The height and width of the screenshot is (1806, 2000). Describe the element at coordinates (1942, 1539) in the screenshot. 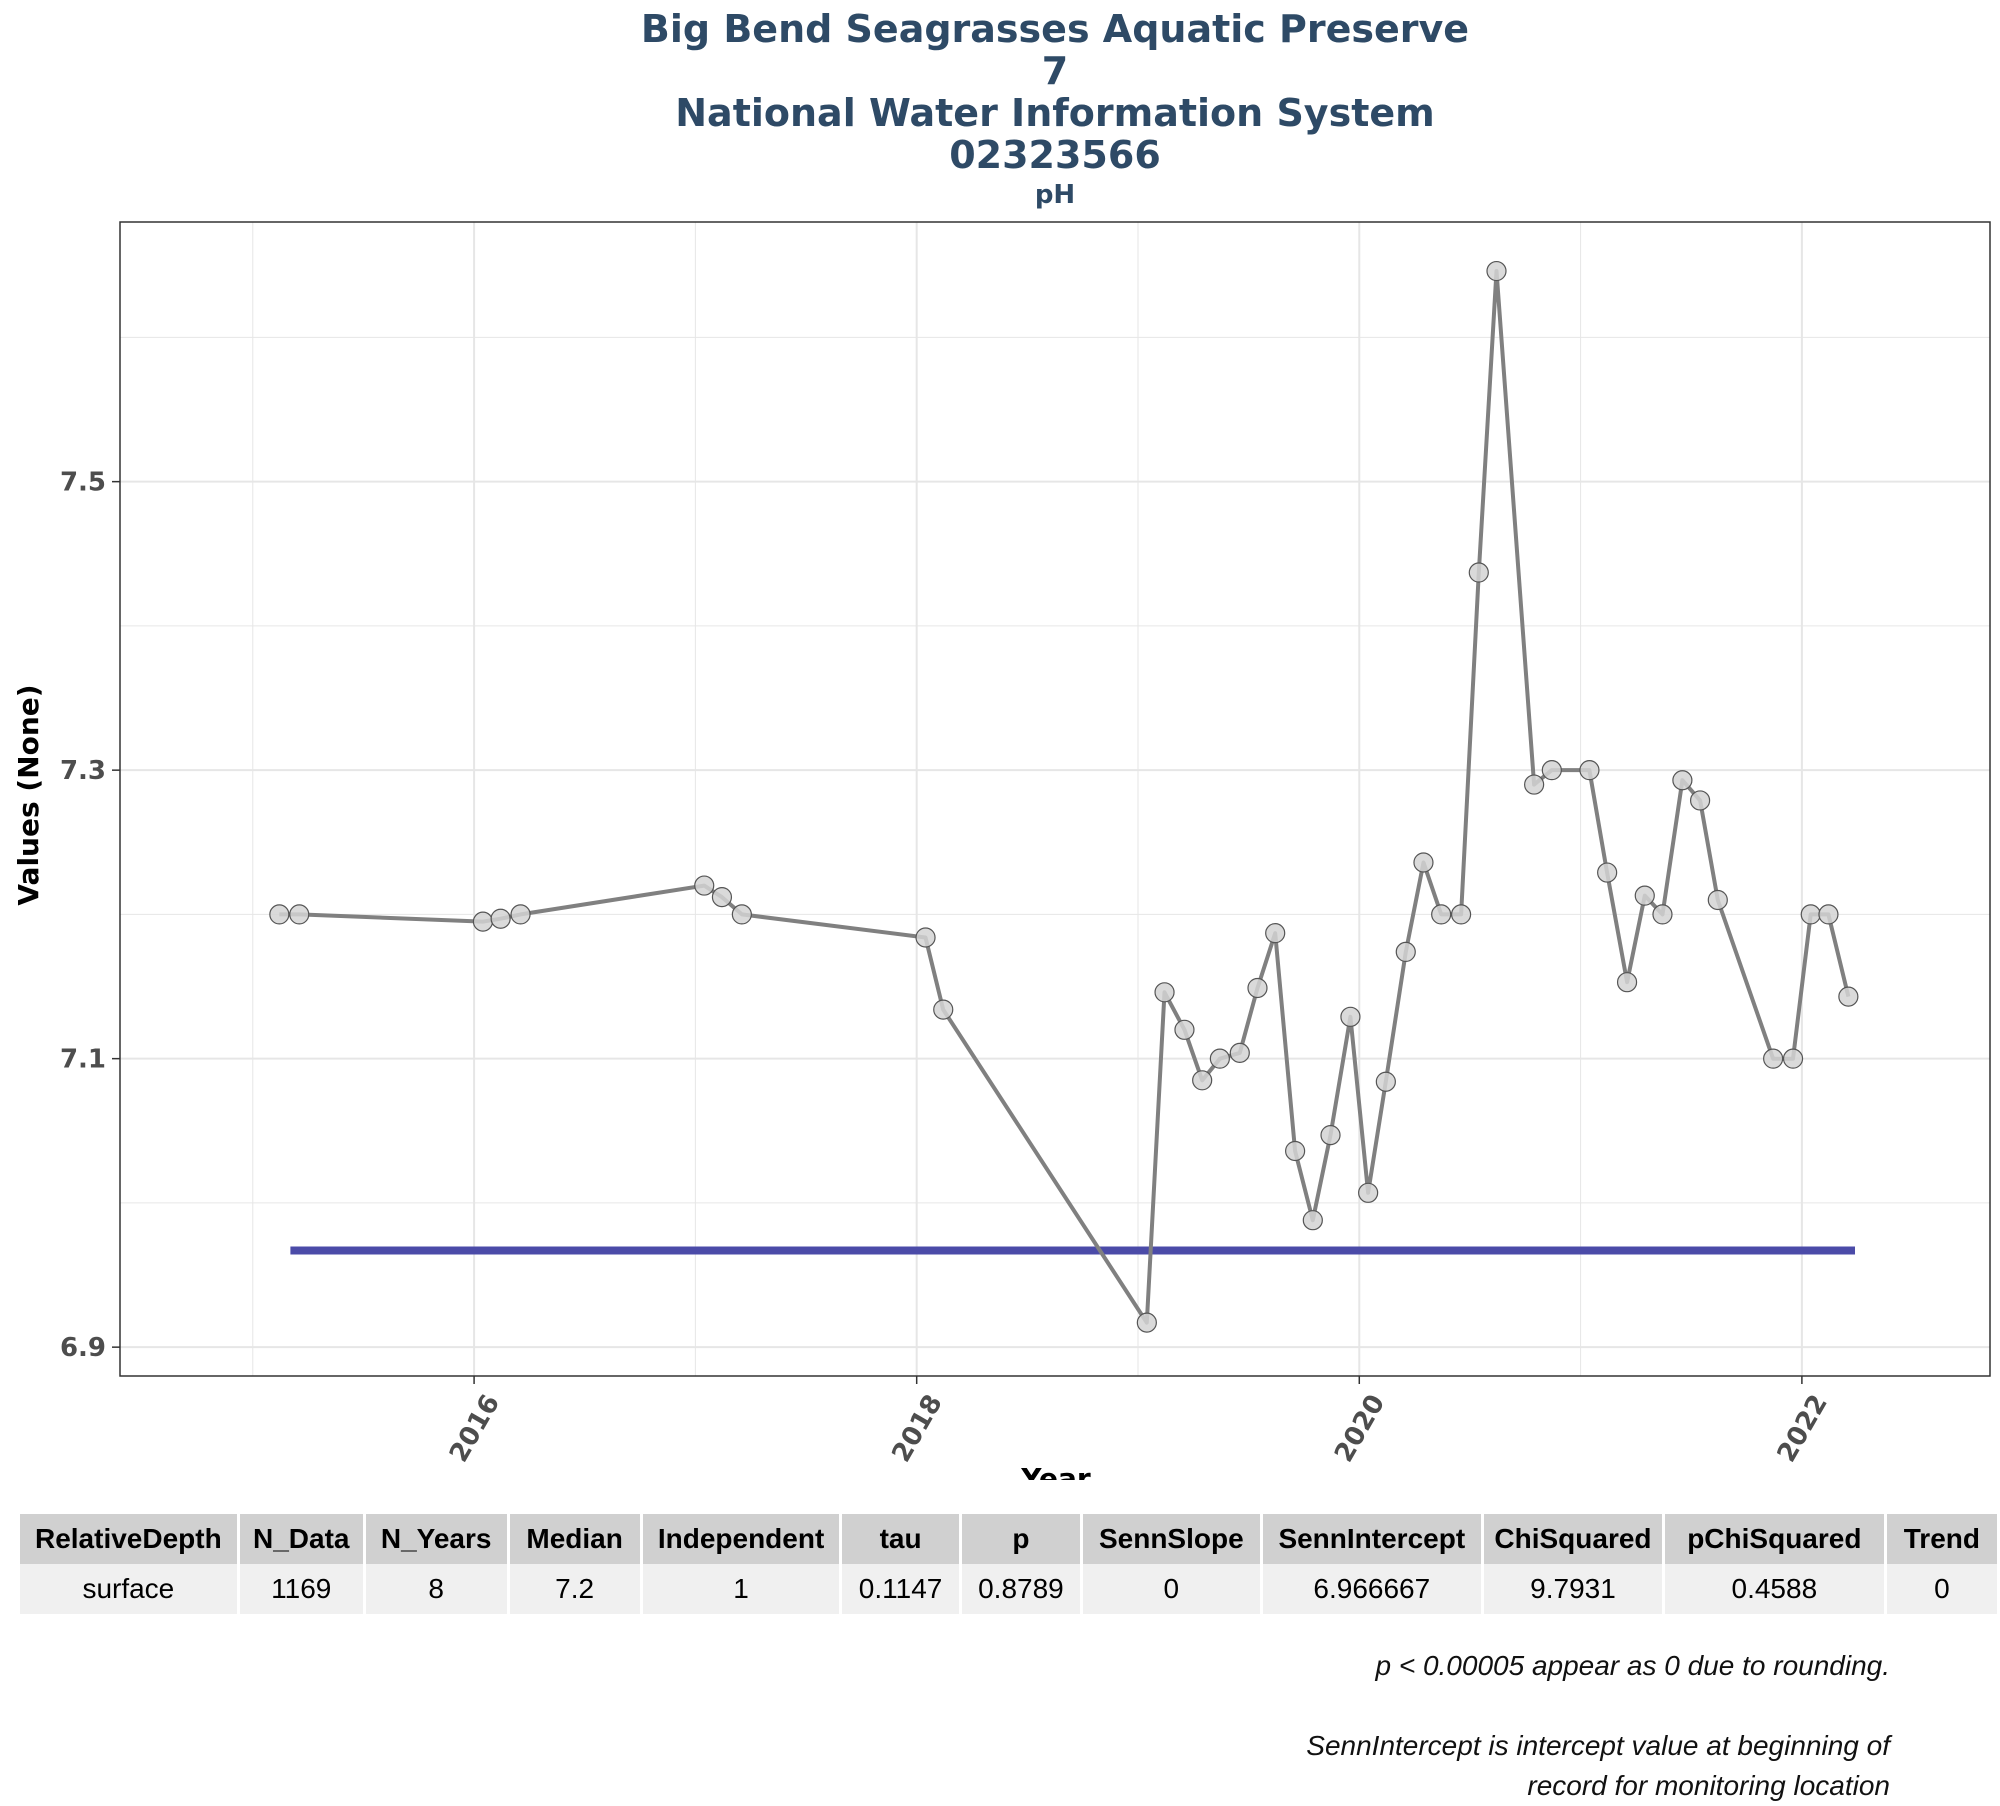

I see `table-header: Trend` at that location.